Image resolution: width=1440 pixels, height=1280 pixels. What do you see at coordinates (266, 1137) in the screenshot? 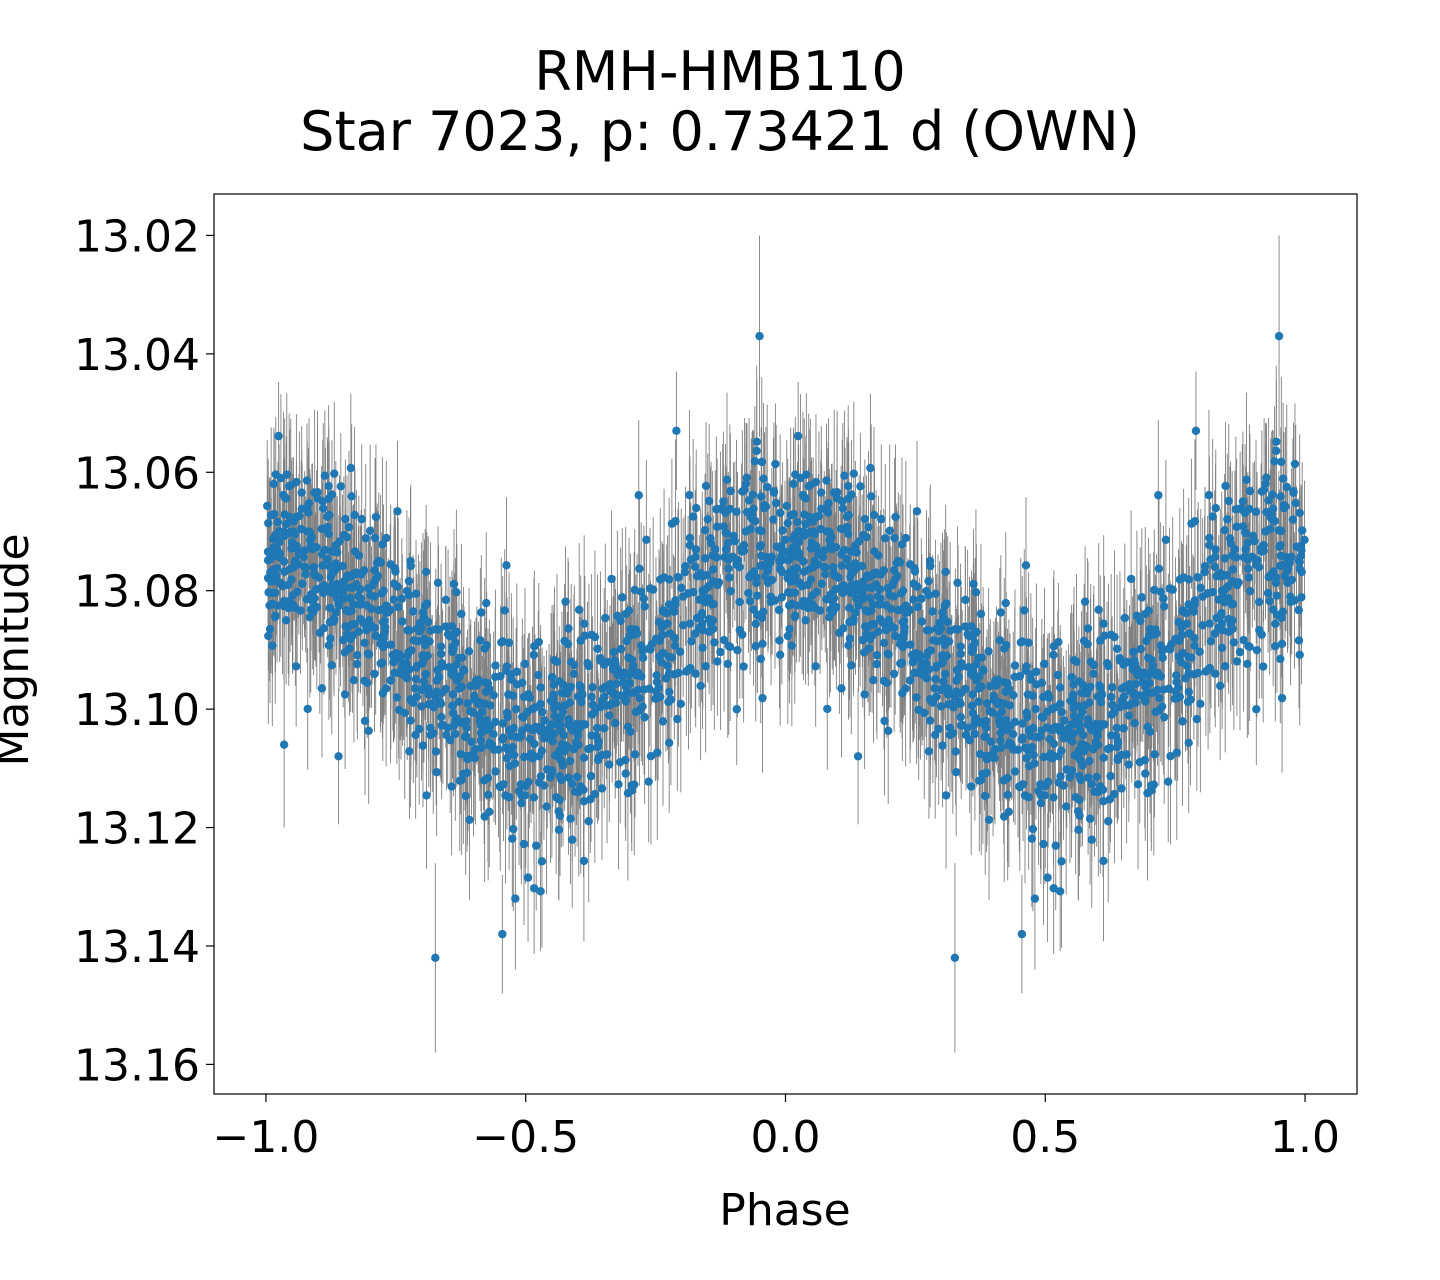
I see `x-tick-label: −1.0` at bounding box center [266, 1137].